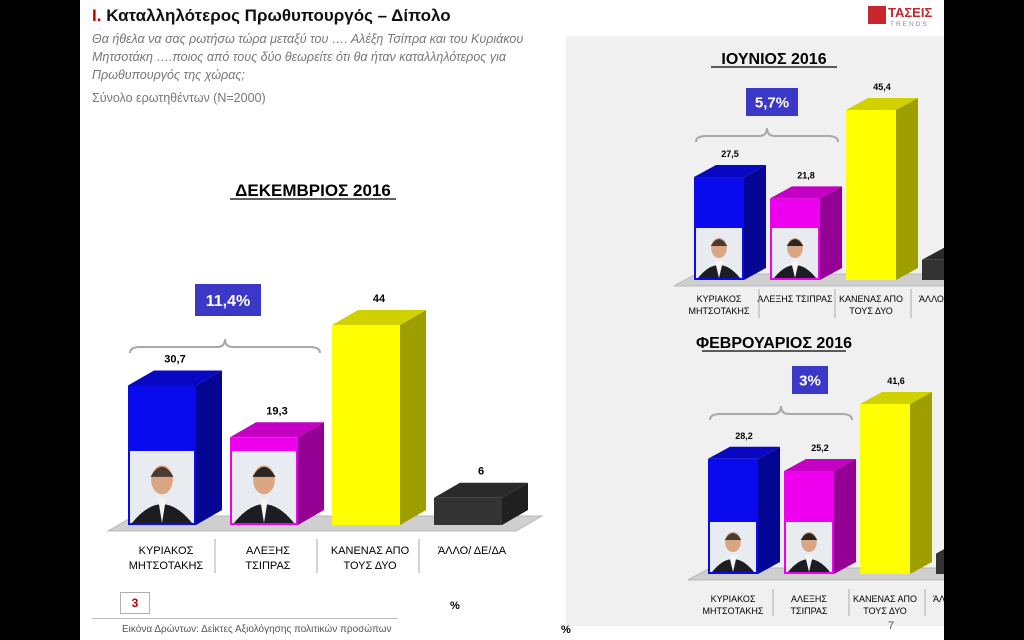 The width and height of the screenshot is (1024, 640). What do you see at coordinates (325, 523) in the screenshot?
I see `chart-floor` at bounding box center [325, 523].